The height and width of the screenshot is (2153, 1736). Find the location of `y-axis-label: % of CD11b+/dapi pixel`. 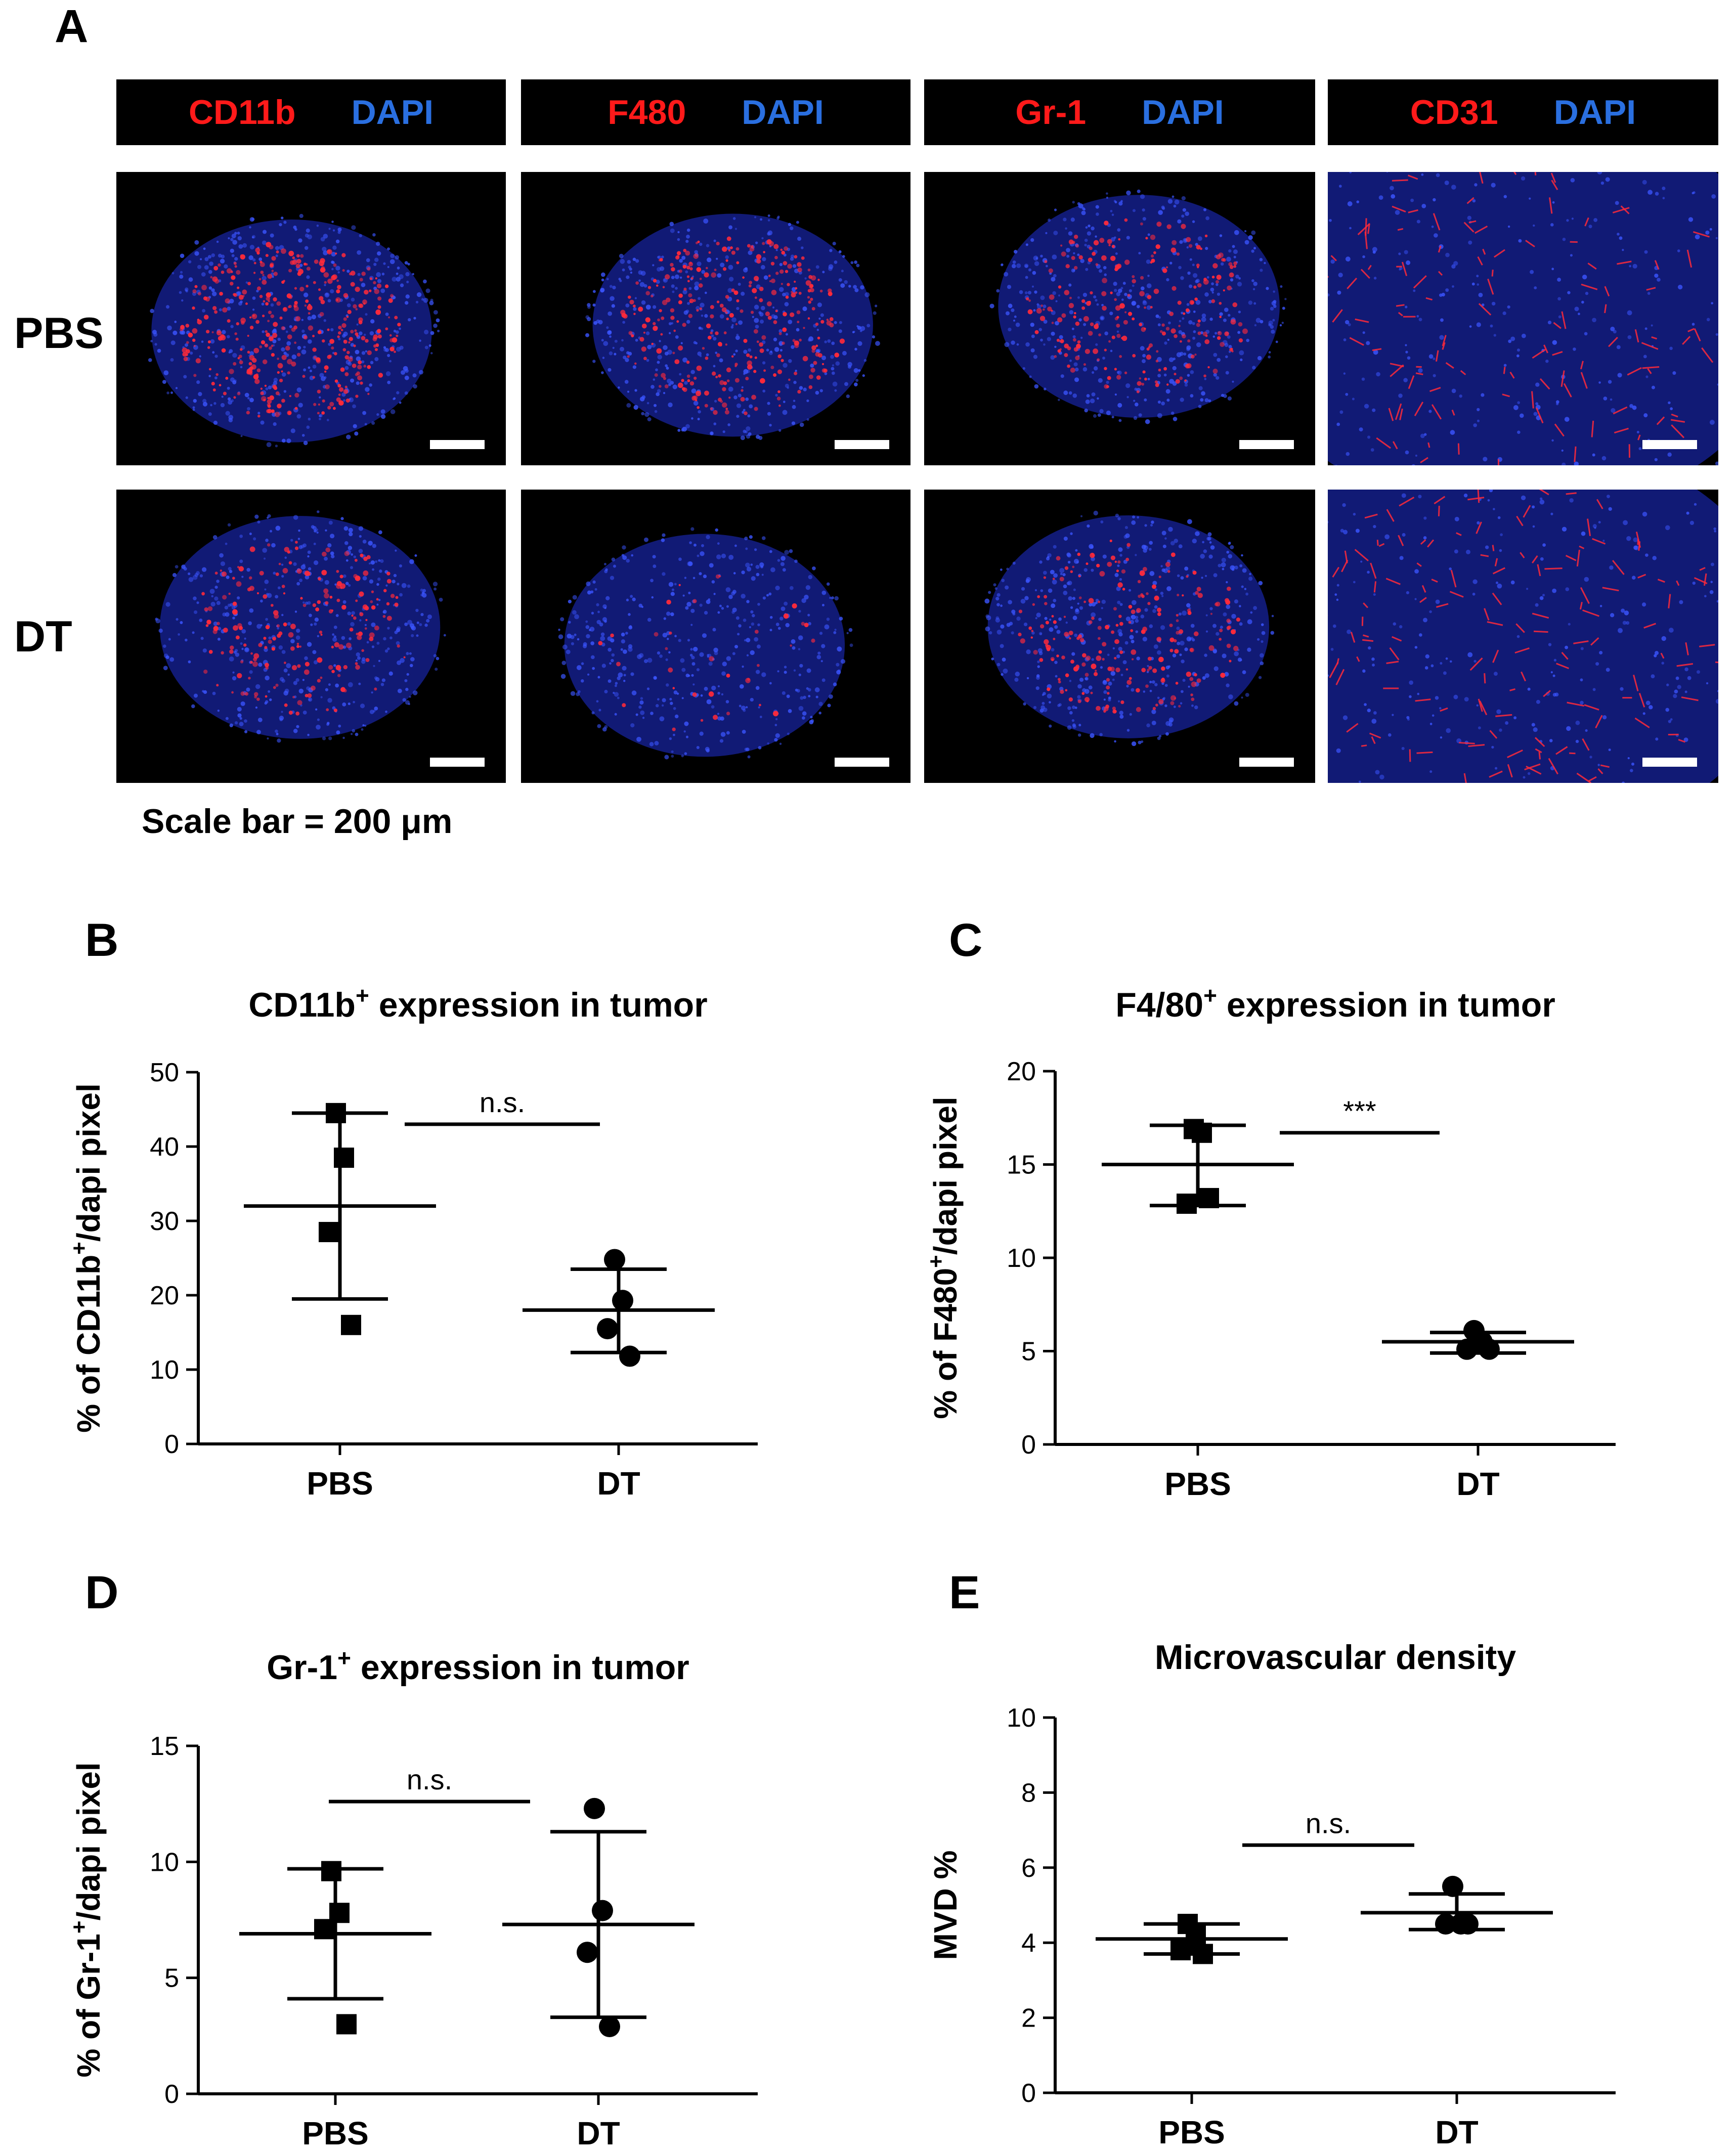

y-axis-label: % of CD11b+/dapi pixel is located at coordinates (87, 1258).